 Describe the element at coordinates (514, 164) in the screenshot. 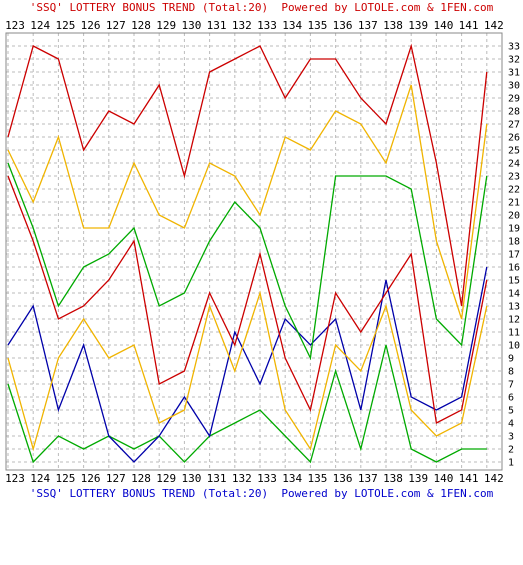

I see `y-tick-label: 24` at that location.